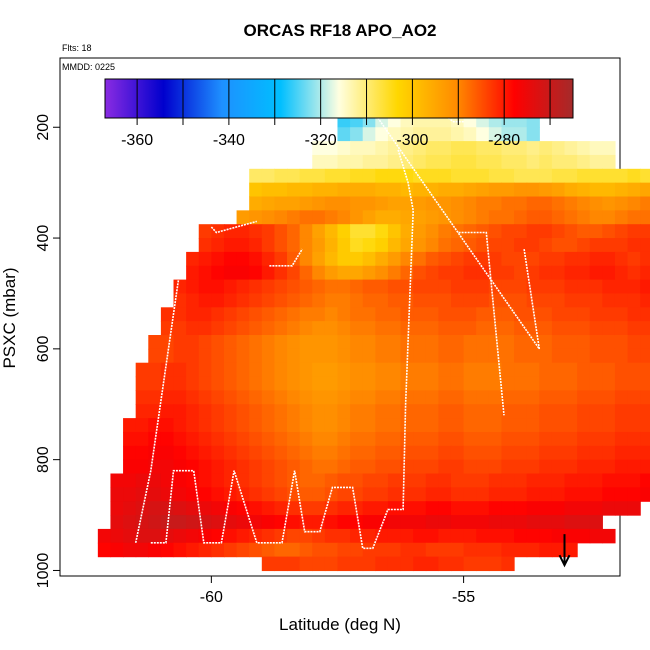 The image size is (650, 650). Describe the element at coordinates (47, 351) in the screenshot. I see `y-axis: 200 400 600 800 1000` at that location.